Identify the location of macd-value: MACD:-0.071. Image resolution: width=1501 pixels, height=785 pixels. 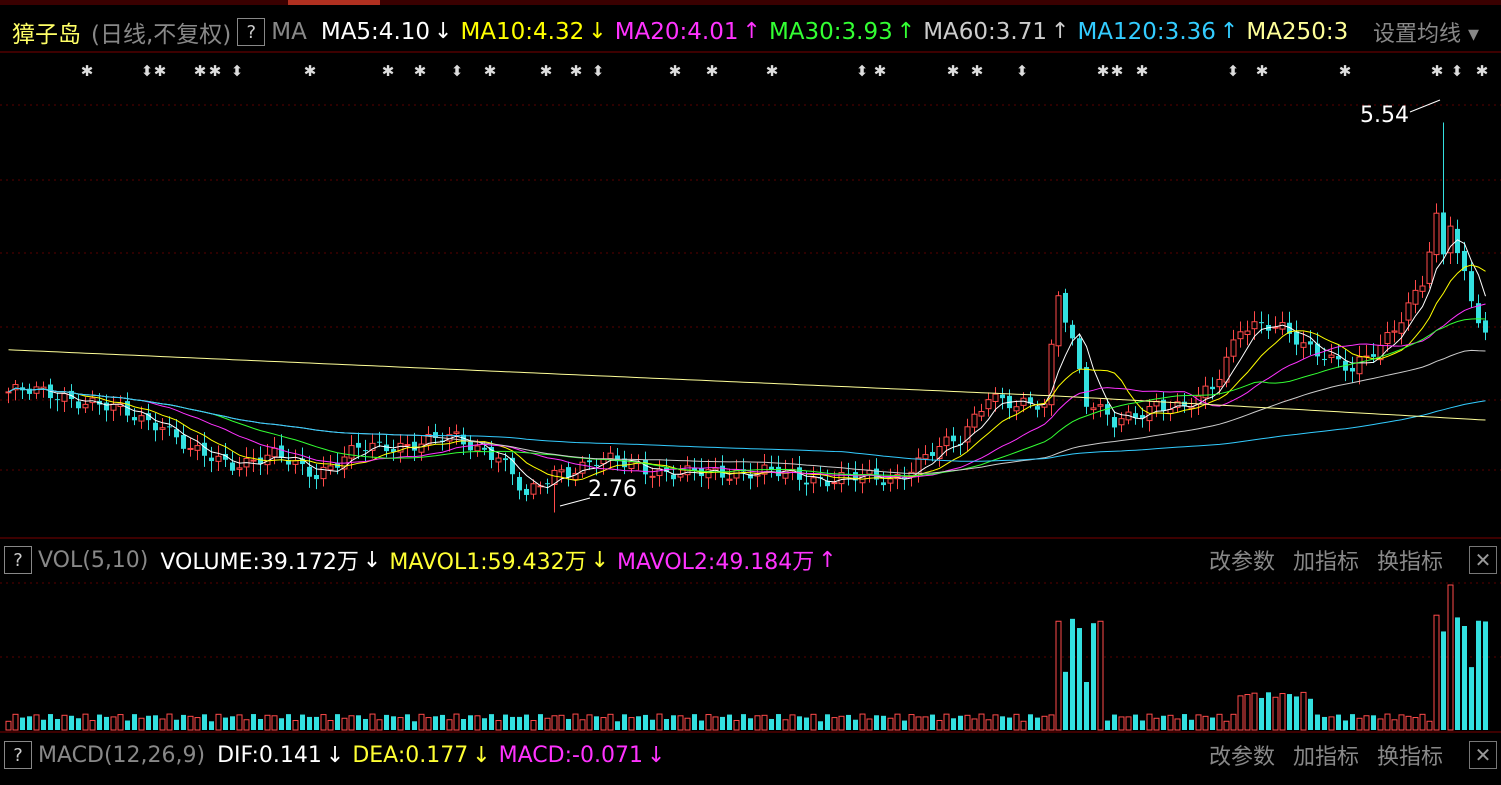
(570, 755).